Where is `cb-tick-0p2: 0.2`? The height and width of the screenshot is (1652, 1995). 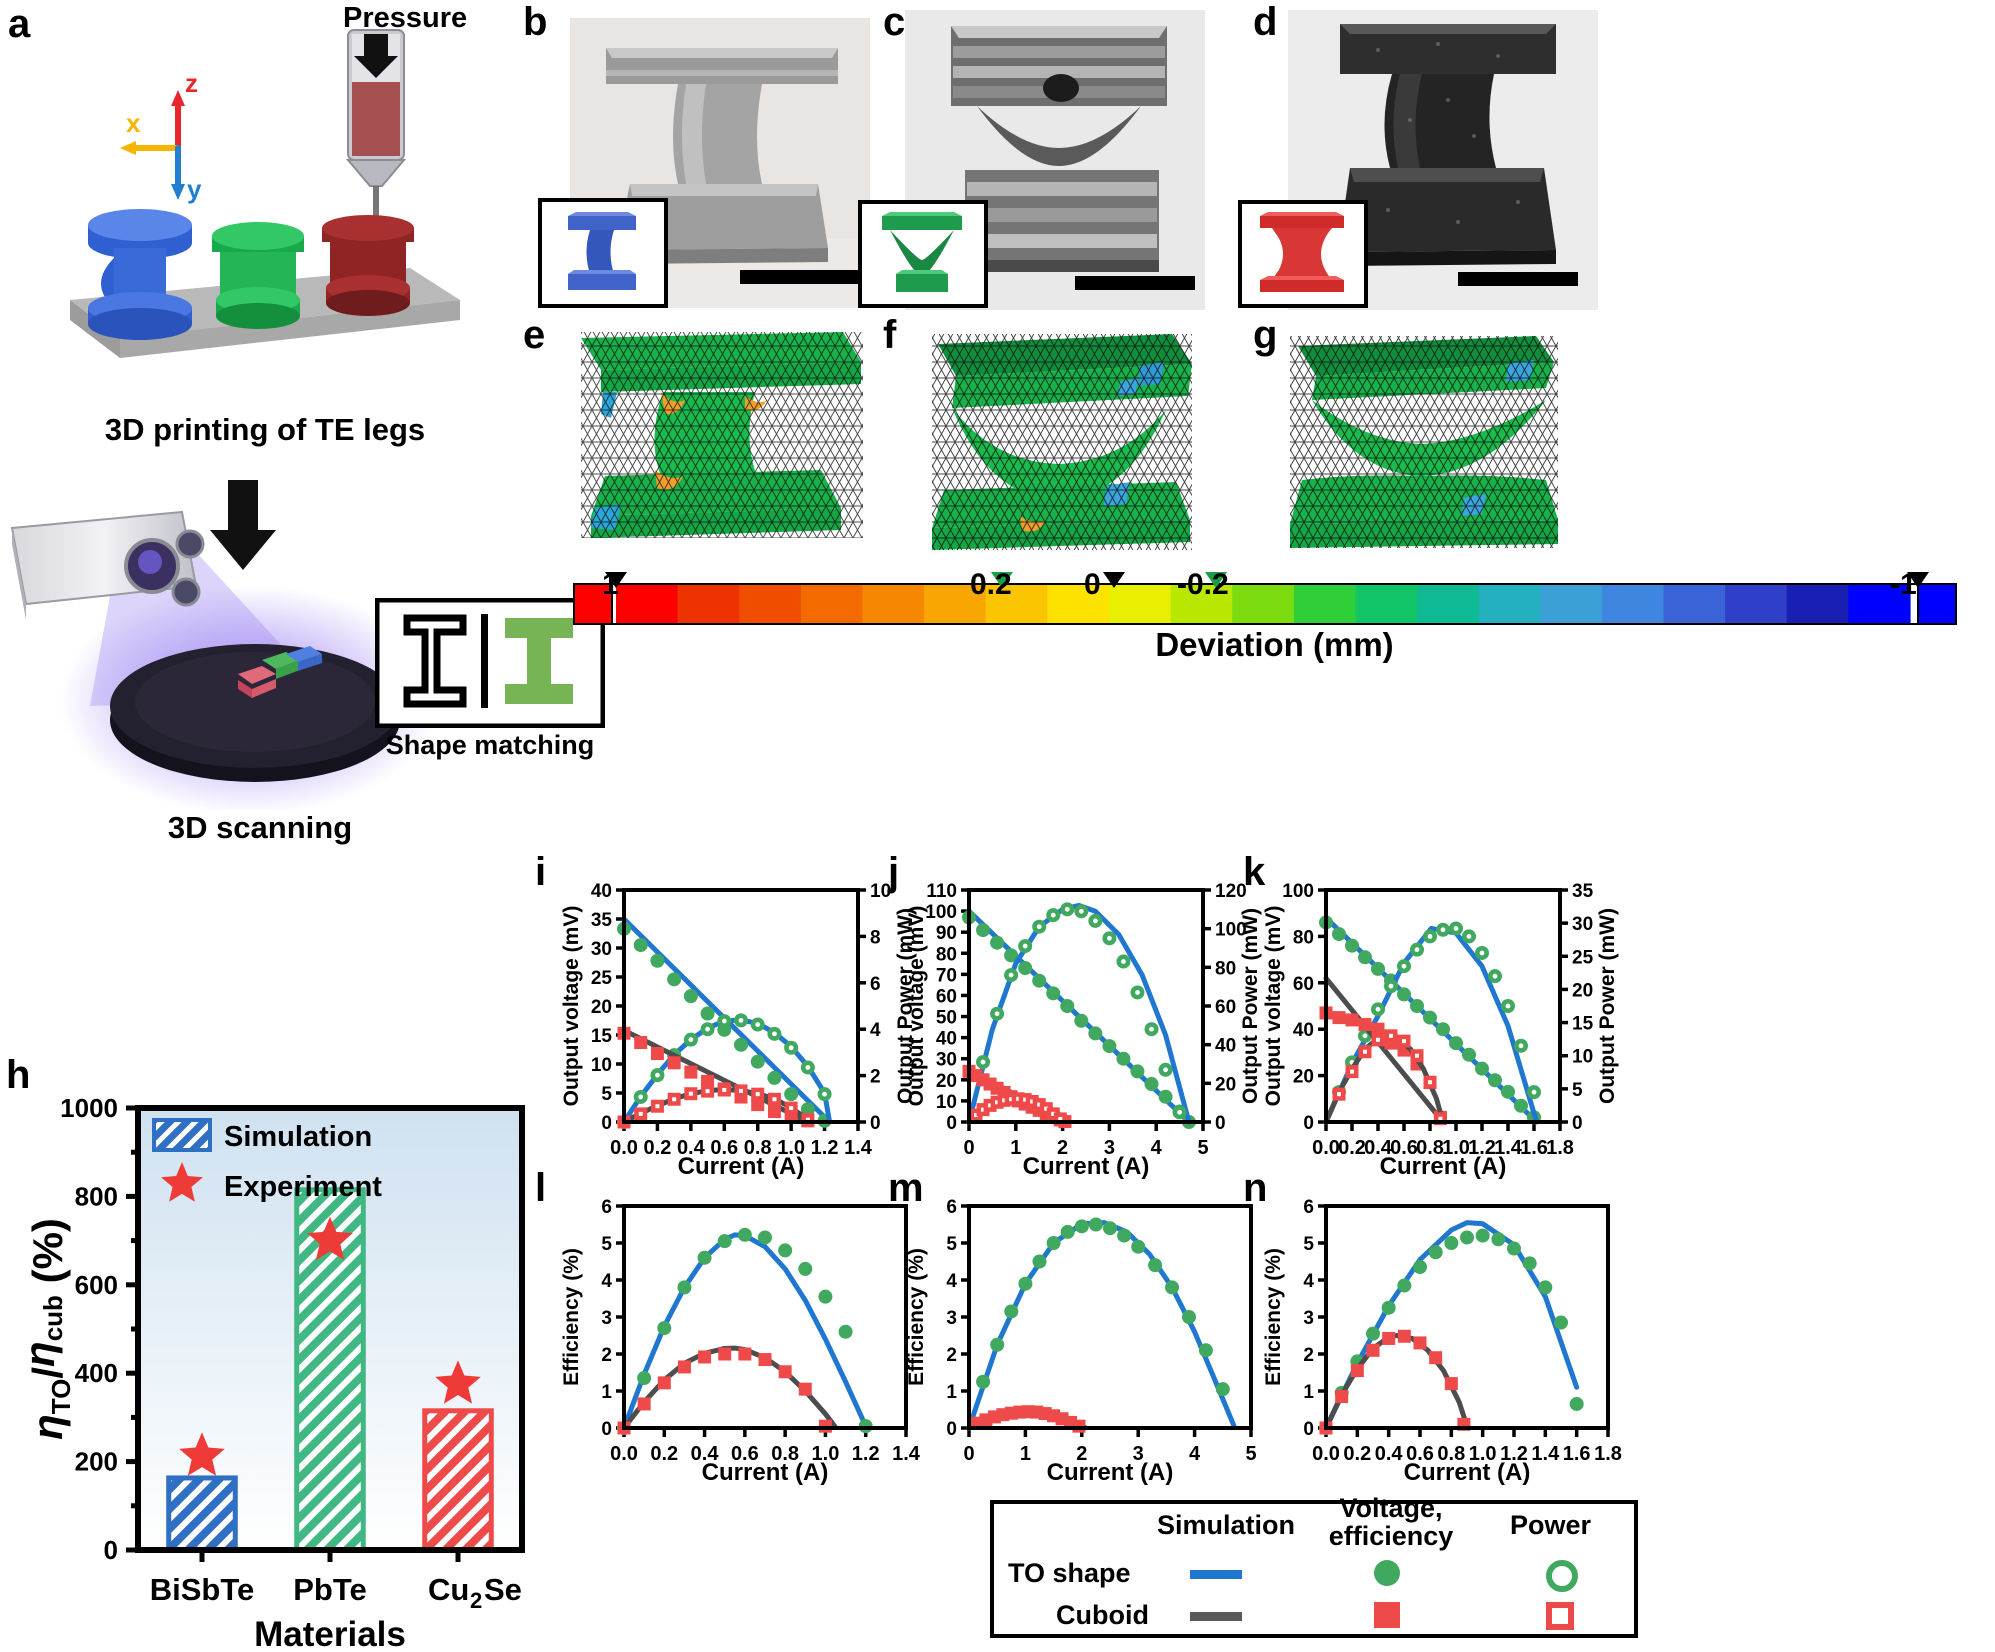 cb-tick-0p2: 0.2 is located at coordinates (991, 584).